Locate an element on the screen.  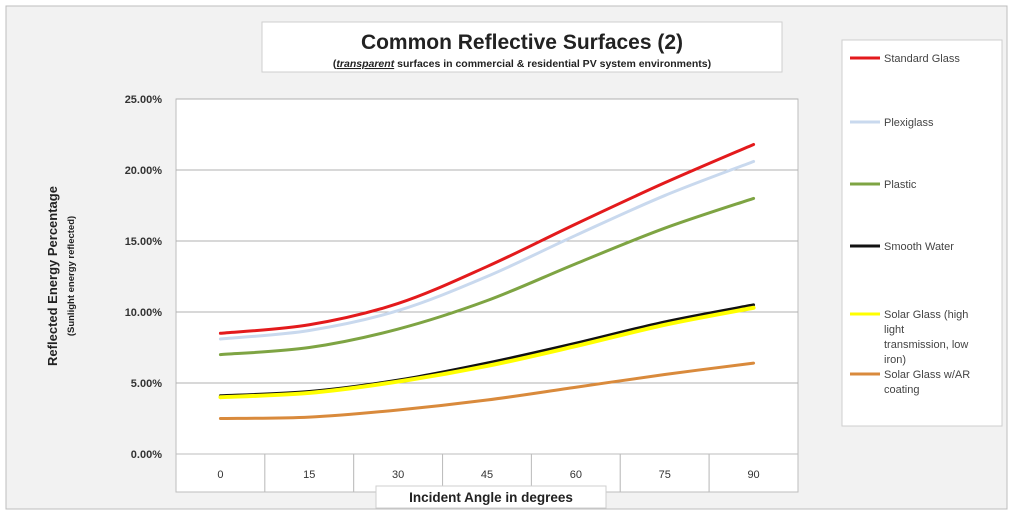
x-axis-ticks: 0 15 30 45 60 75 90 is located at coordinates (488, 475).